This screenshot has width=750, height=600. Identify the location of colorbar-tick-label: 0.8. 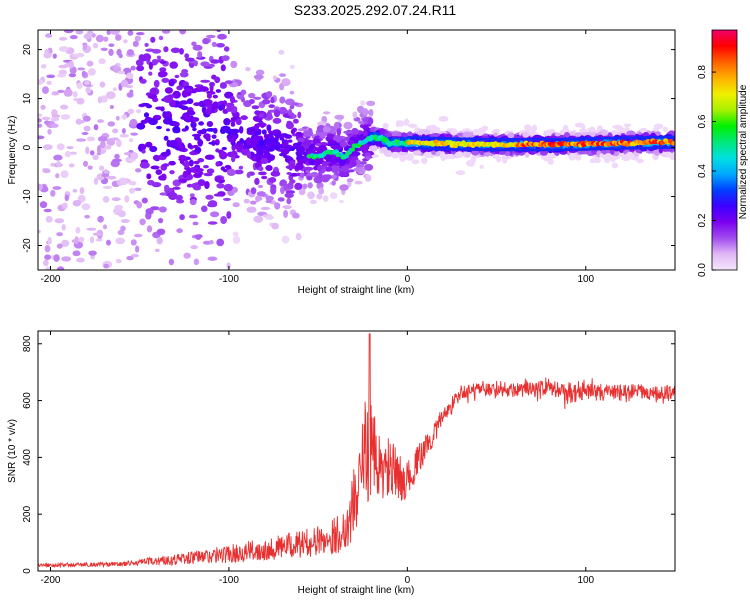
(702, 72).